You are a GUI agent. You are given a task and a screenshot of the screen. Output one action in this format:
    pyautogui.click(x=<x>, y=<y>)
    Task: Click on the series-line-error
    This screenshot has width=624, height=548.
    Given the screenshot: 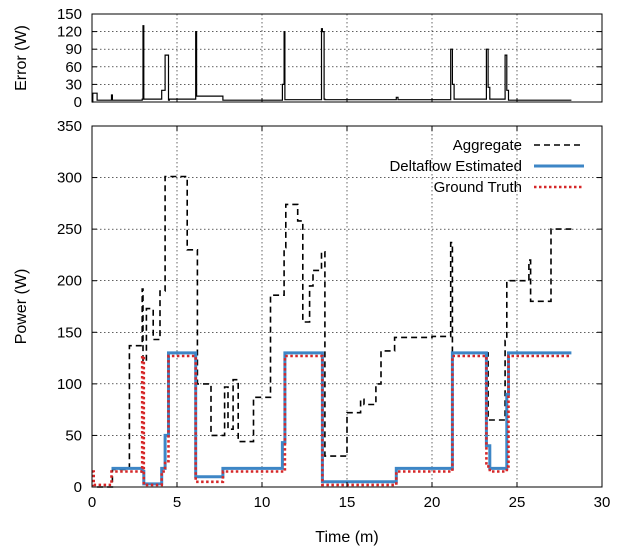 What is the action you would take?
    pyautogui.click(x=332, y=64)
    